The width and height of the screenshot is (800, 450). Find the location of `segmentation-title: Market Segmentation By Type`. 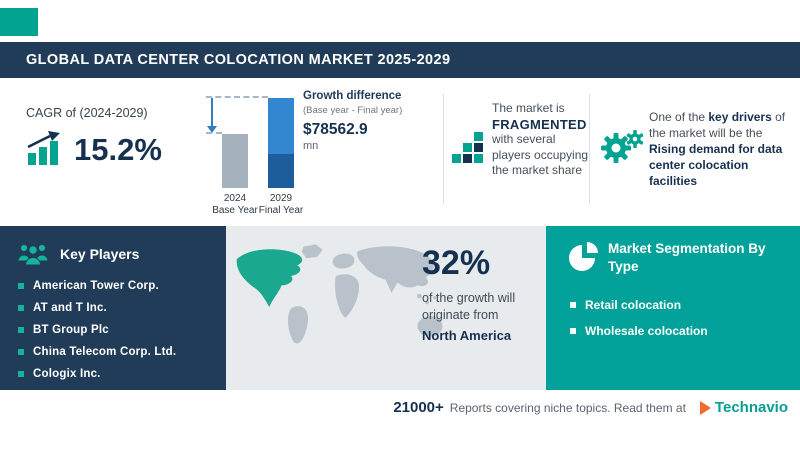

segmentation-title: Market Segmentation By Type is located at coordinates (687, 257).